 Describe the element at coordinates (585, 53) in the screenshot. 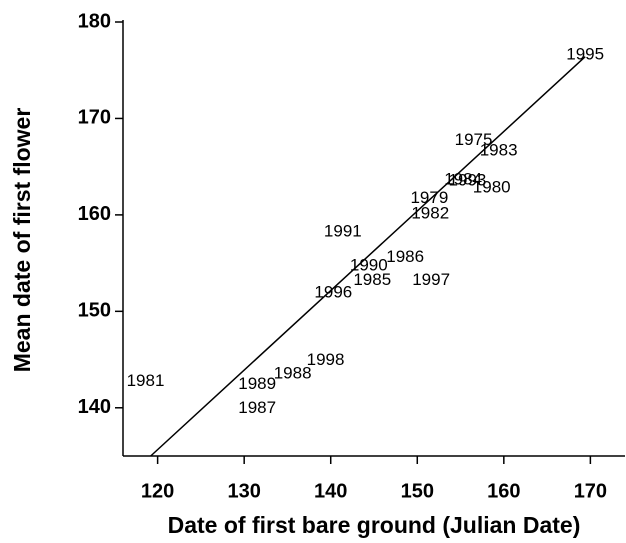

I see `point-label: 1995` at that location.